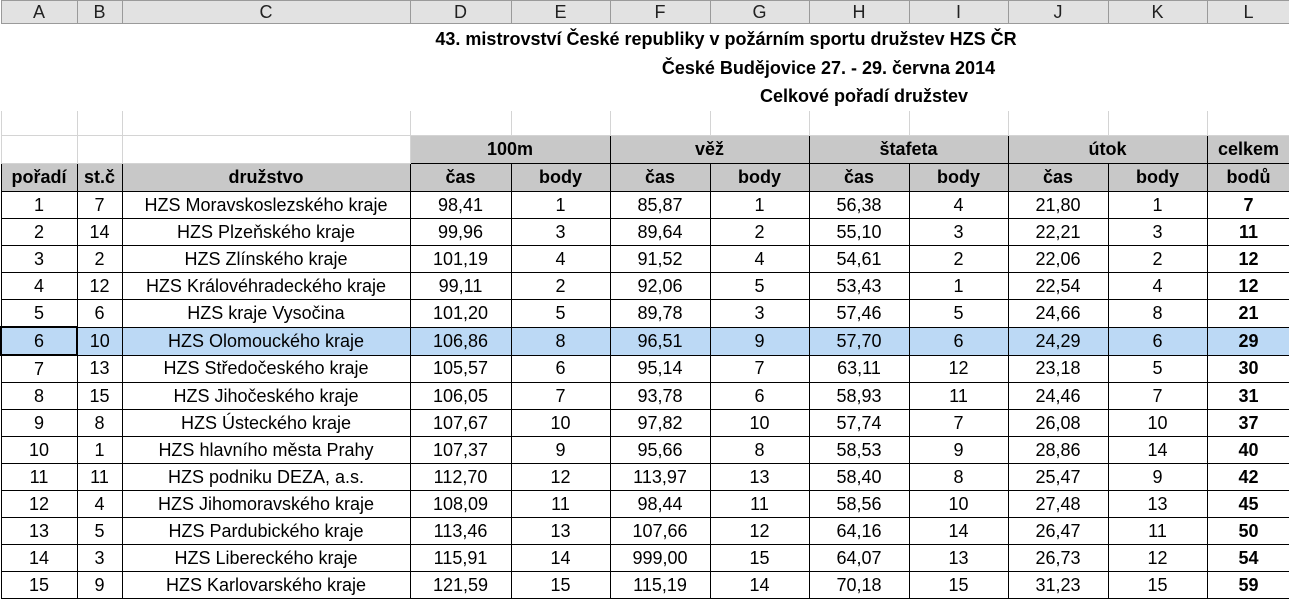 Image resolution: width=1289 pixels, height=600 pixels. Describe the element at coordinates (759, 177) in the screenshot. I see `header-veze-body: body` at that location.